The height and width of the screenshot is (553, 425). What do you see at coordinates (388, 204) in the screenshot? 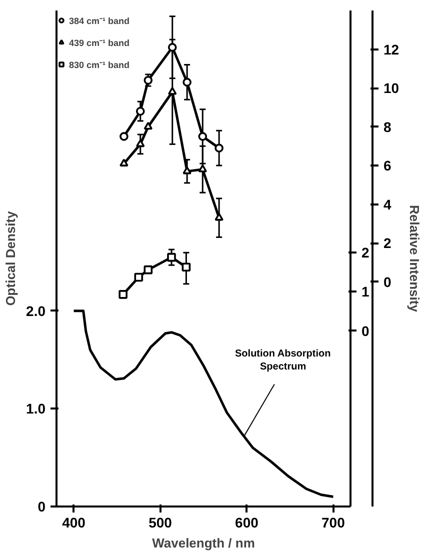
I see `y2-tick-label: 4` at bounding box center [388, 204].